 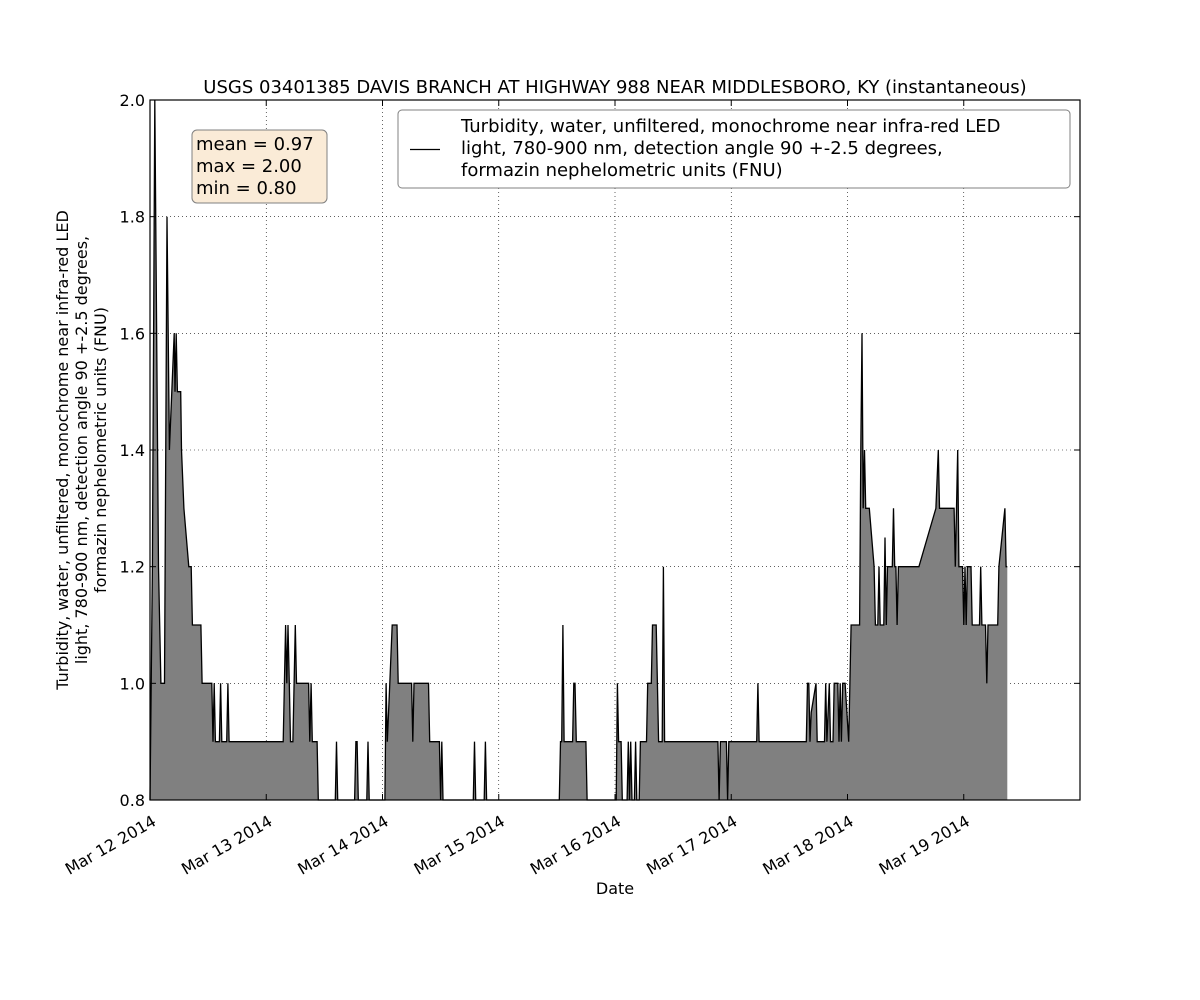 What do you see at coordinates (226, 844) in the screenshot?
I see `x-tick-label: Mar 13 2014` at bounding box center [226, 844].